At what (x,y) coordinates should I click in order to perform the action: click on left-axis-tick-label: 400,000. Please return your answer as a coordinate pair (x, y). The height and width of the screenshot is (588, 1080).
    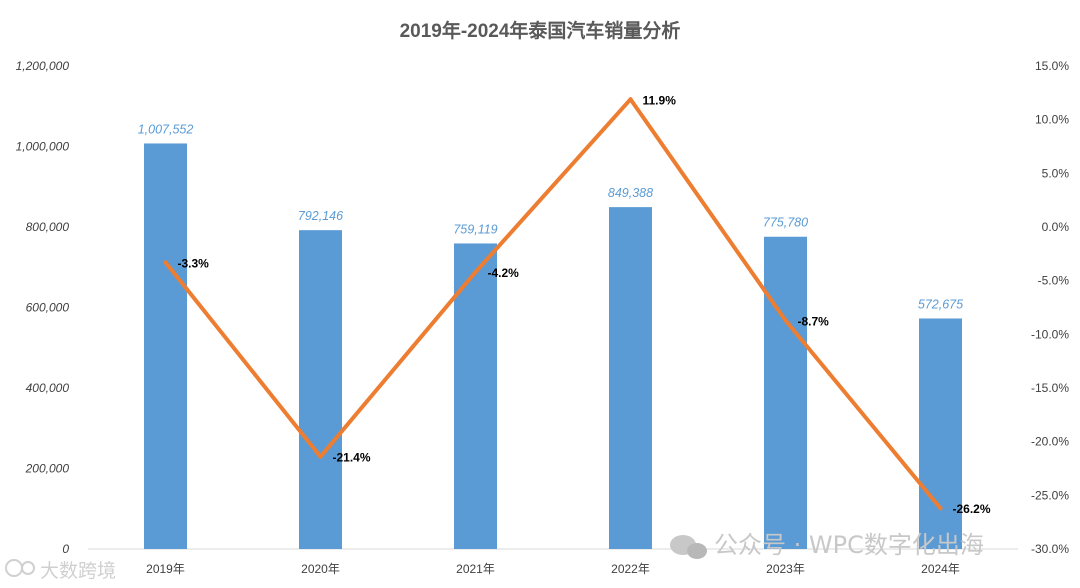
    Looking at the image, I should click on (48, 388).